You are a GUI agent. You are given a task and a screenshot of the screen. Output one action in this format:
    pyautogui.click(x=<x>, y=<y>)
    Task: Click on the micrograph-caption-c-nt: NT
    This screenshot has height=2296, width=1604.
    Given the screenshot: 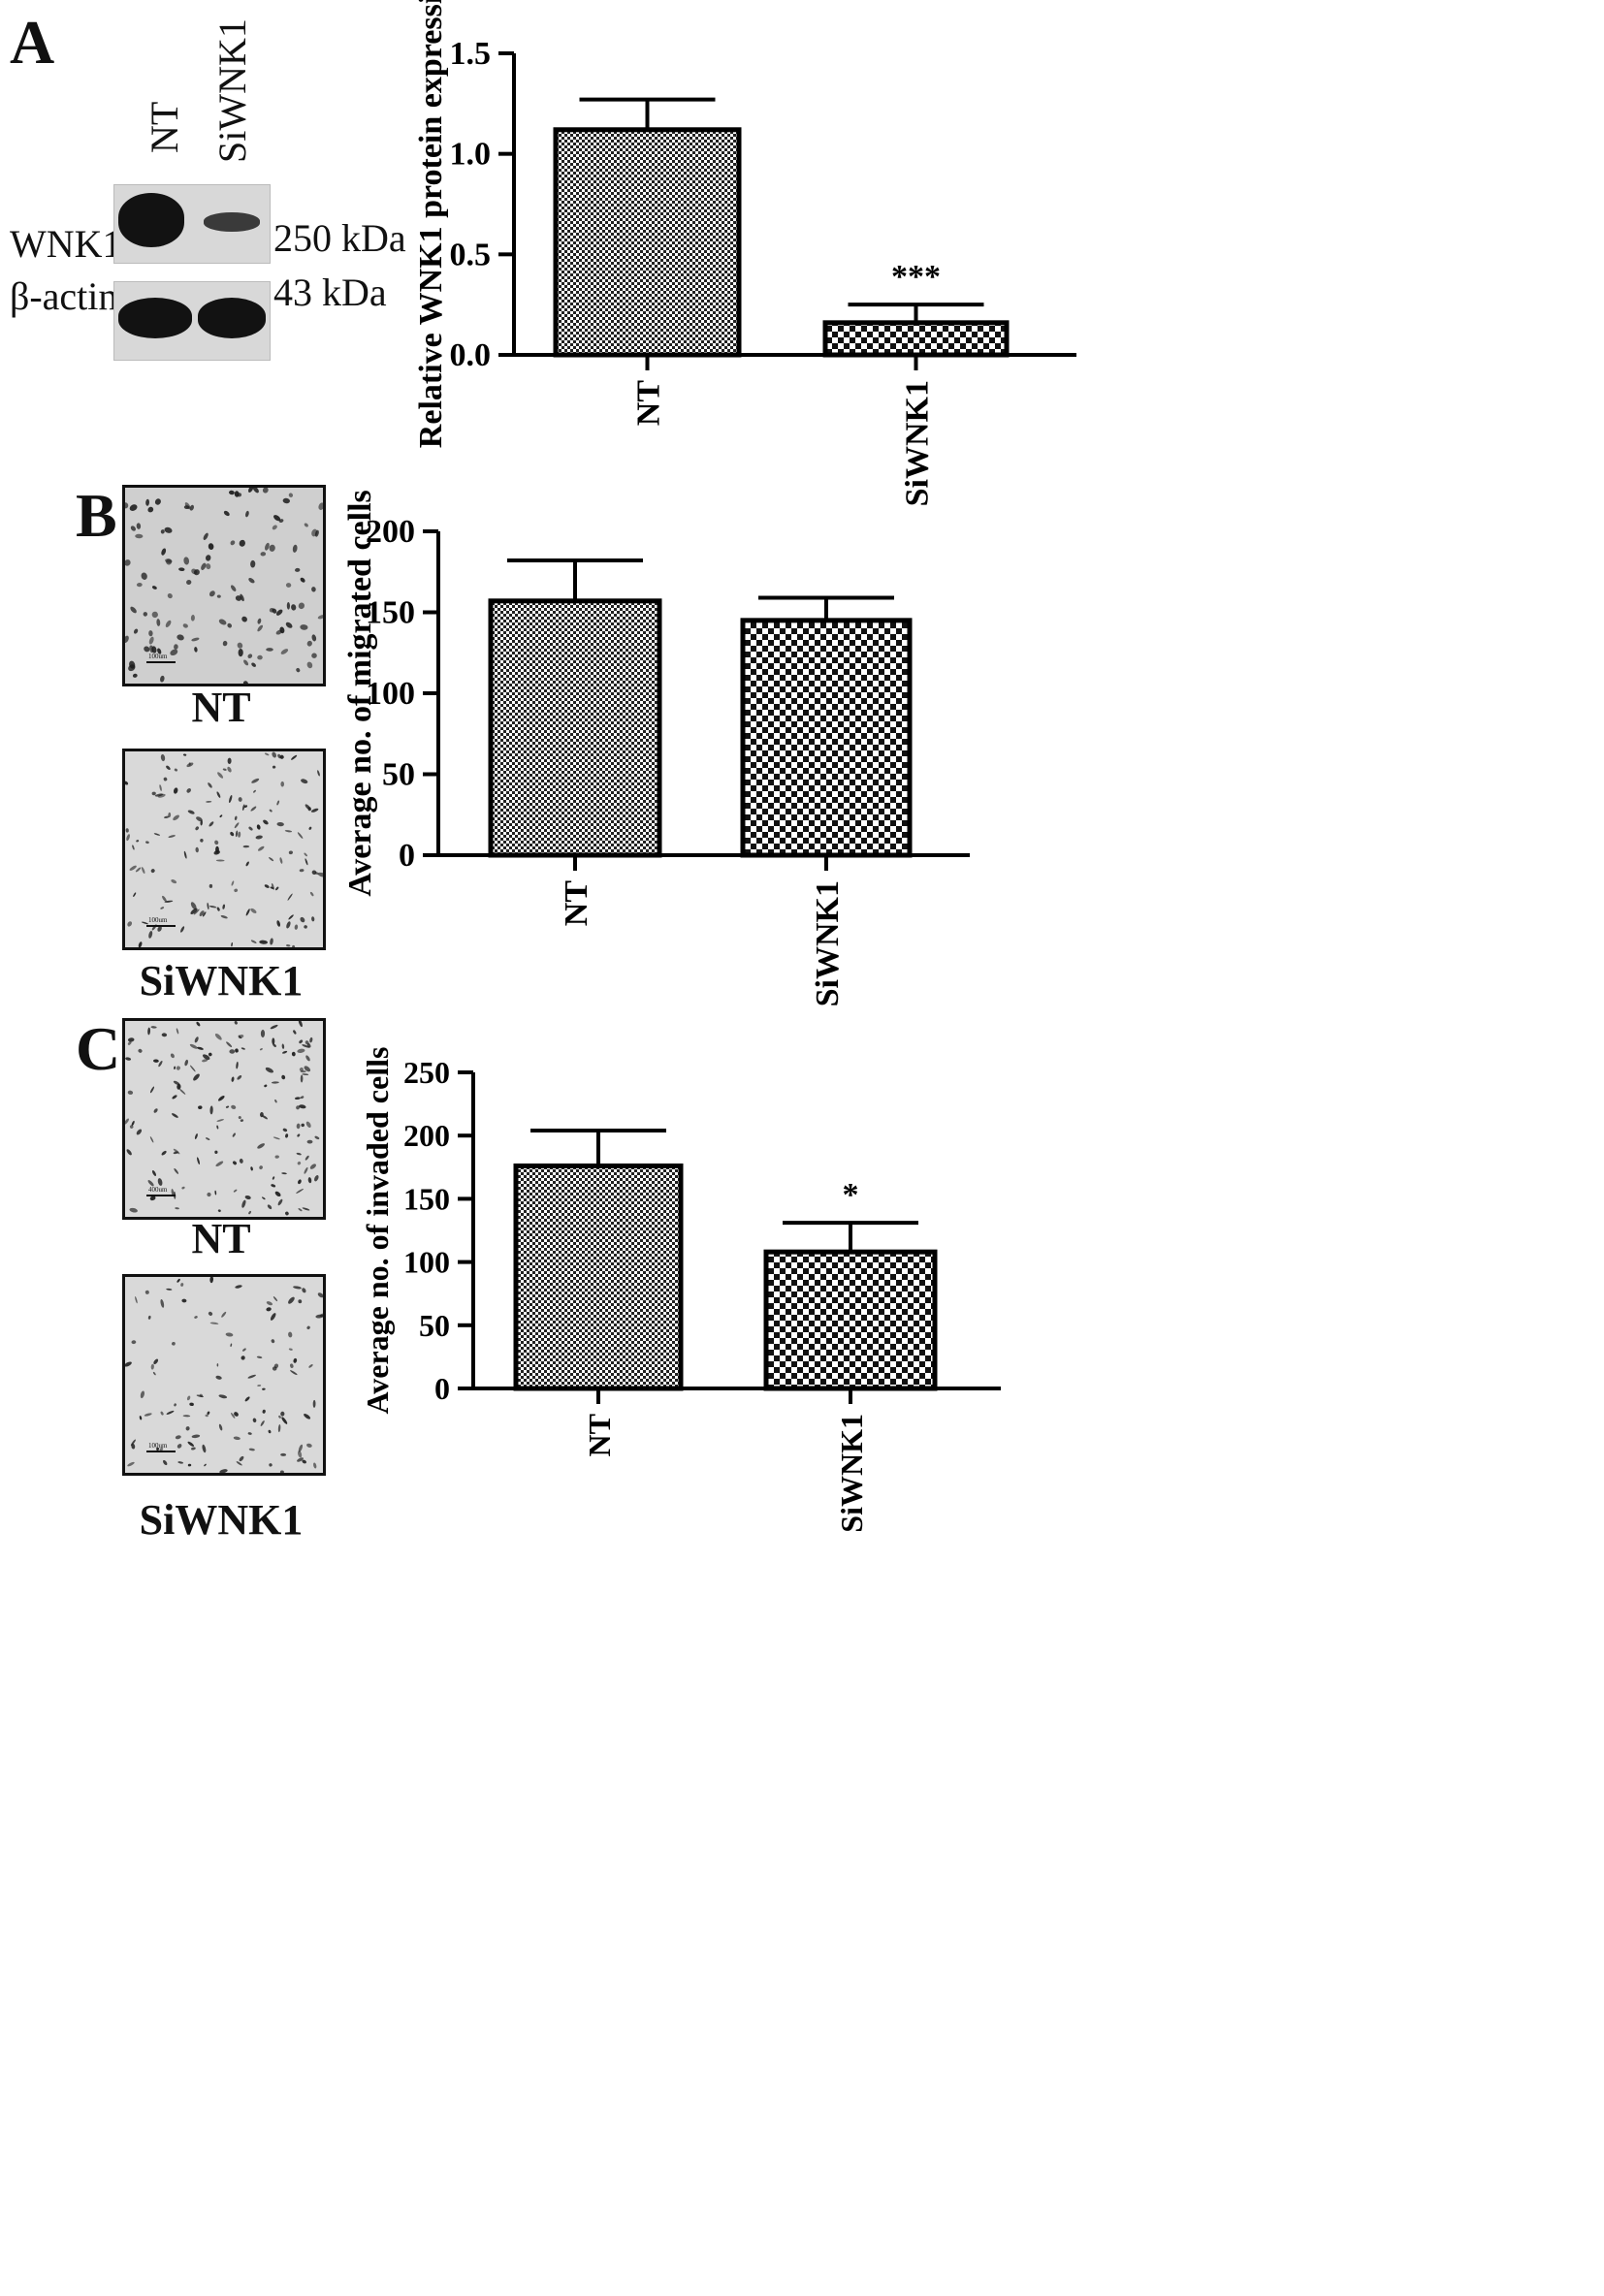 What is the action you would take?
    pyautogui.click(x=221, y=1238)
    